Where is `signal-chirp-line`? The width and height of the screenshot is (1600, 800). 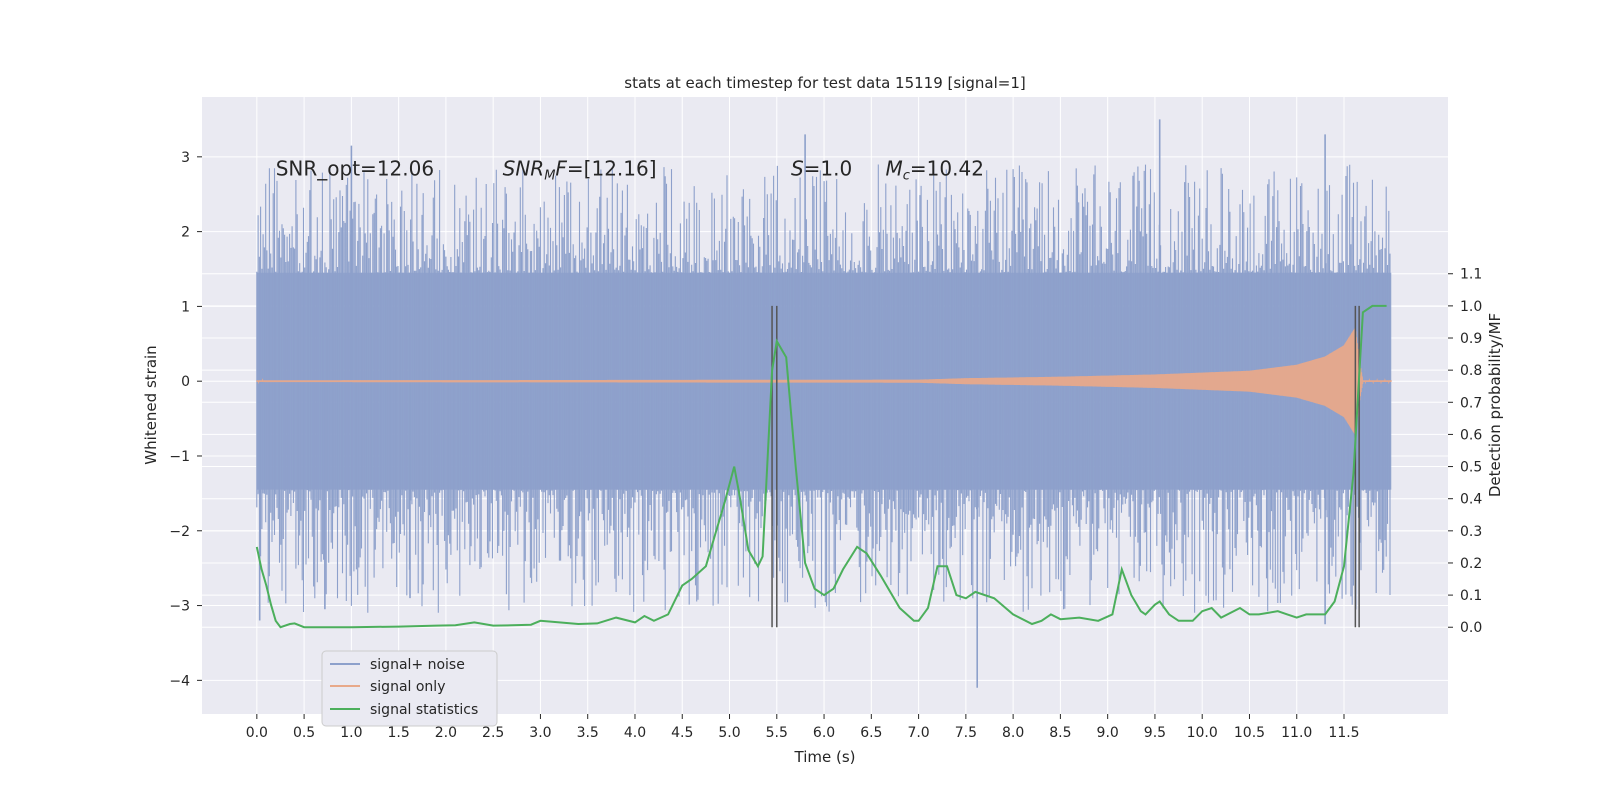
signal-chirp-line is located at coordinates (824, 381).